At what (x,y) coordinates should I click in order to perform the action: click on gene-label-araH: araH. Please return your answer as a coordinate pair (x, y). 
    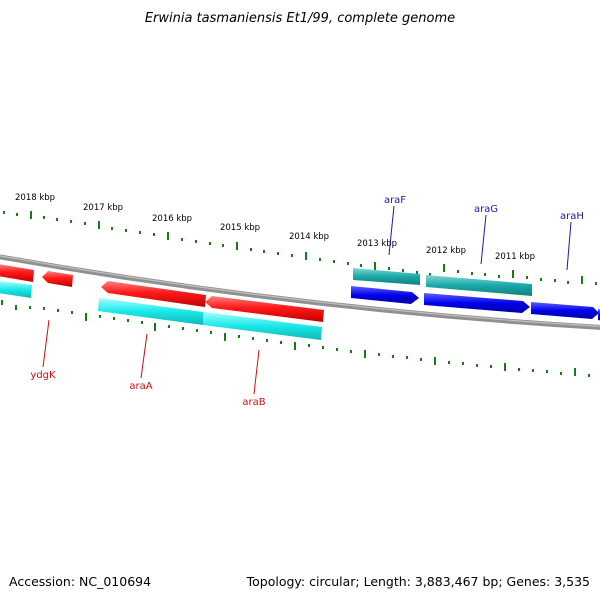
    Looking at the image, I should click on (572, 216).